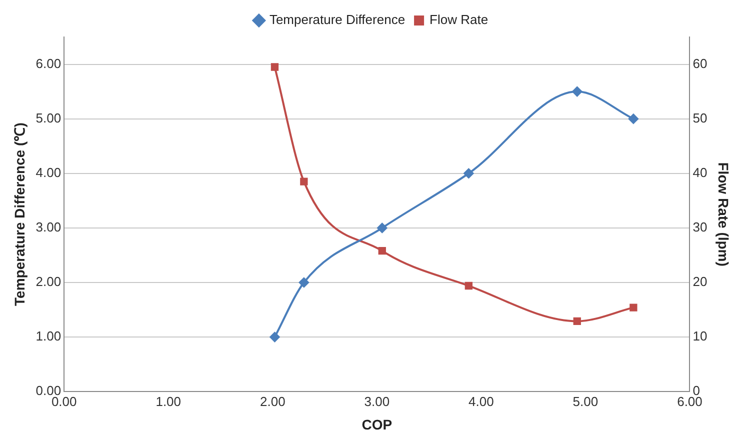 Image resolution: width=743 pixels, height=442 pixels. I want to click on y2-axis-title: Flow Rate (lpm), so click(724, 214).